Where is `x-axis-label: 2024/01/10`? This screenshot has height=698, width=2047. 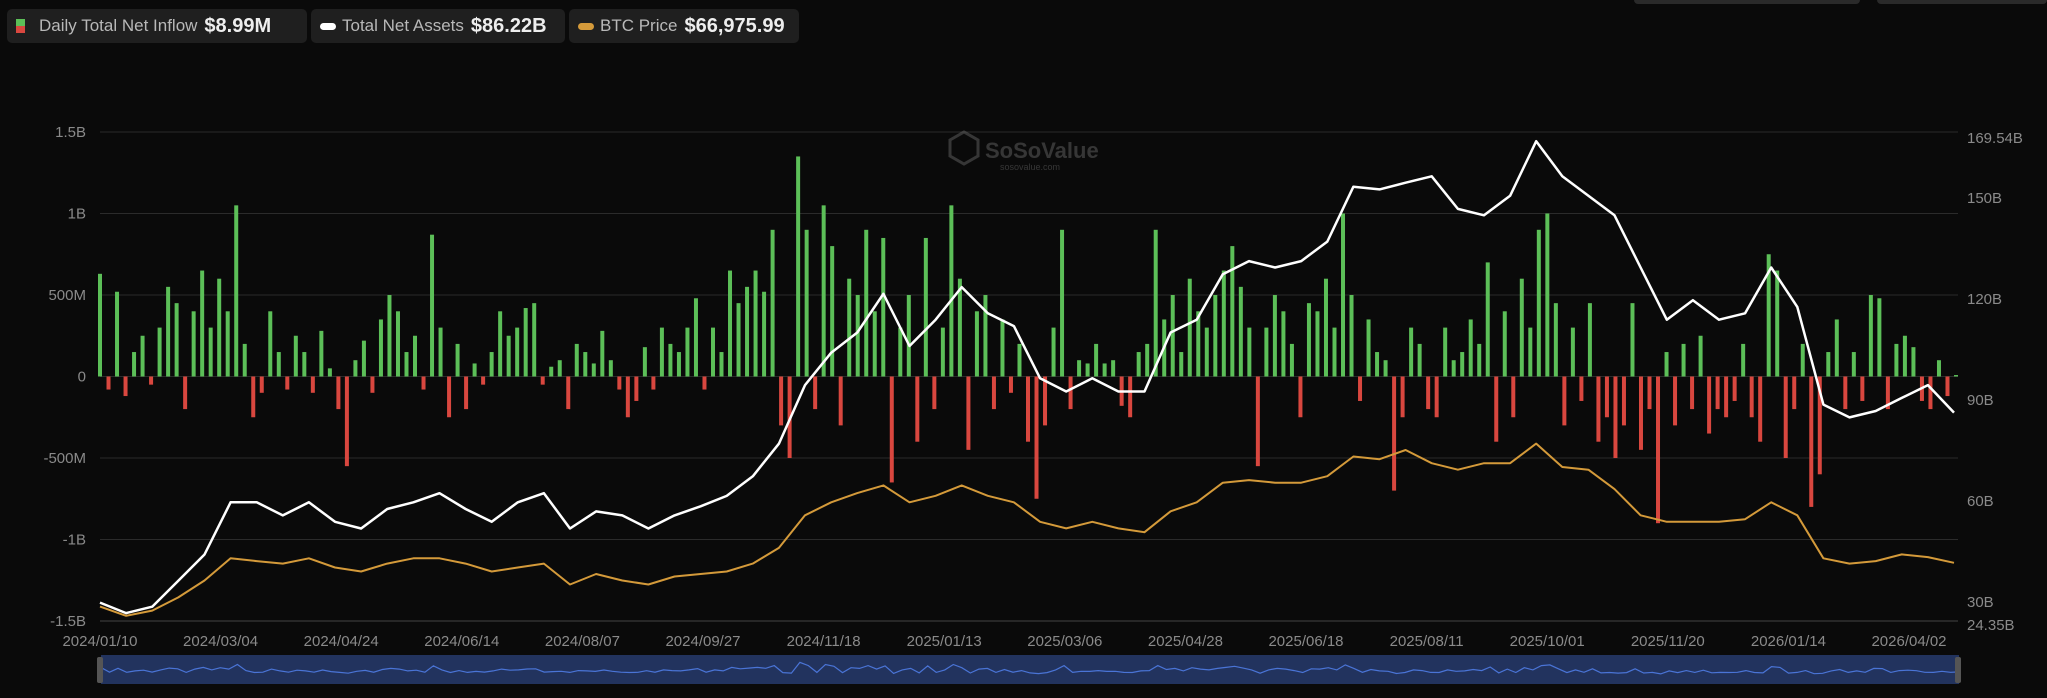
x-axis-label: 2024/01/10 is located at coordinates (99, 641).